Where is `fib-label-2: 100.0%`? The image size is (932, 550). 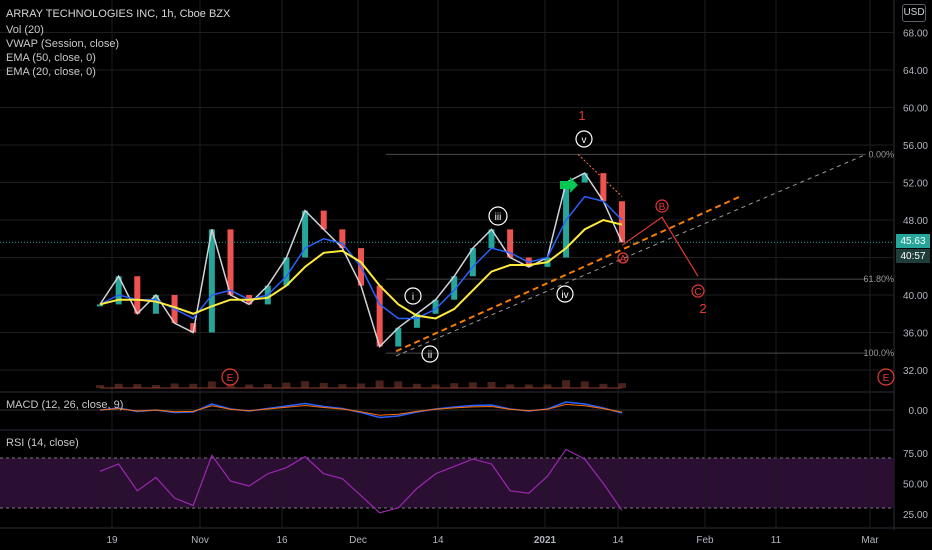 fib-label-2: 100.0% is located at coordinates (878, 353).